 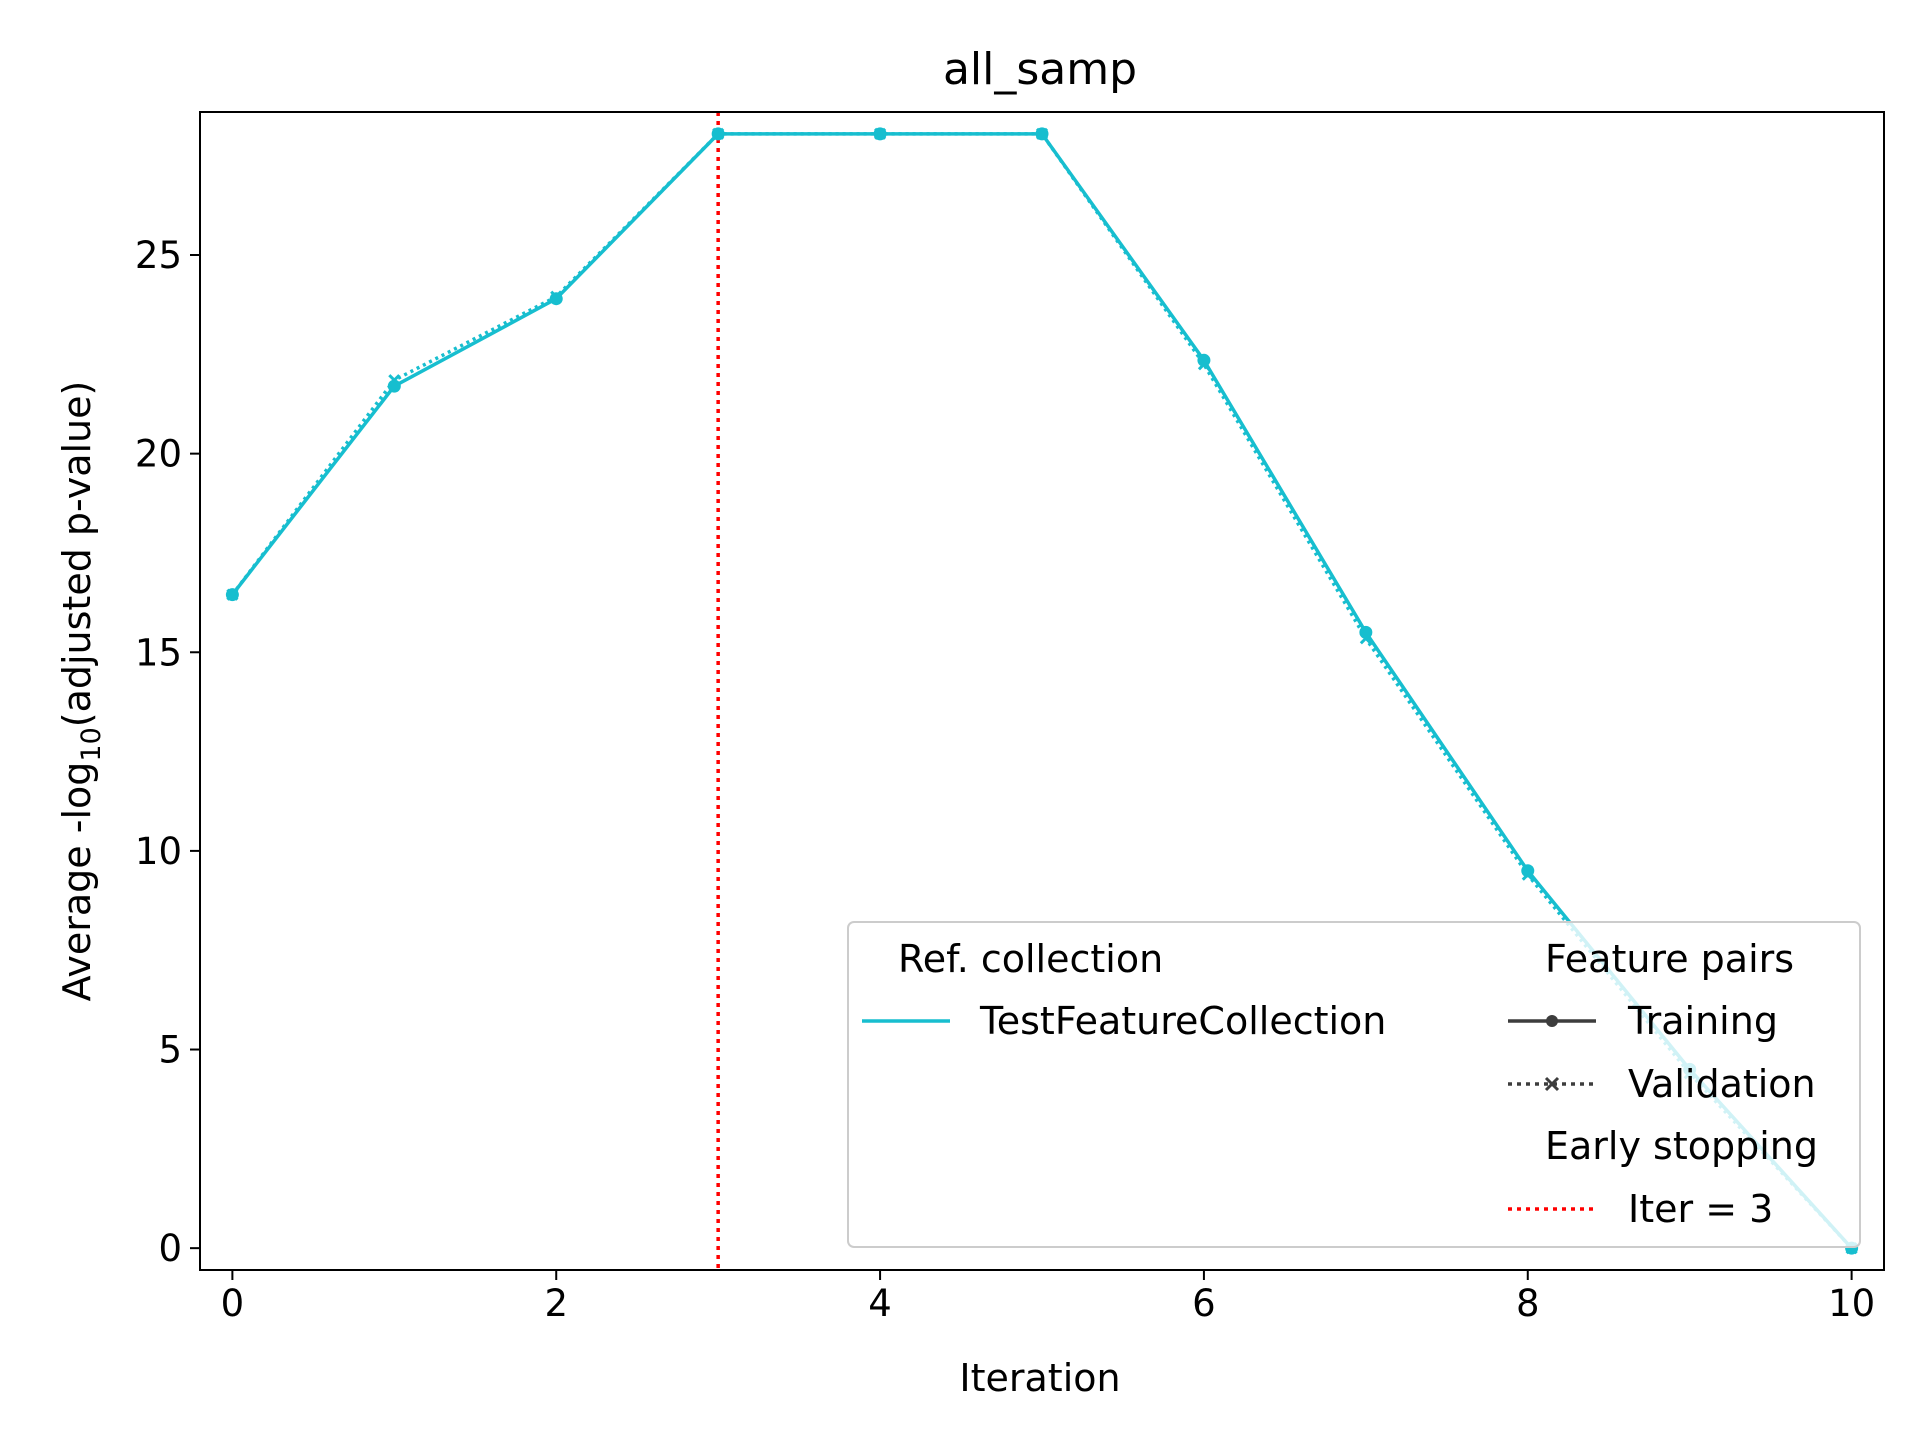 I want to click on data-point-training, so click(x=1204, y=360).